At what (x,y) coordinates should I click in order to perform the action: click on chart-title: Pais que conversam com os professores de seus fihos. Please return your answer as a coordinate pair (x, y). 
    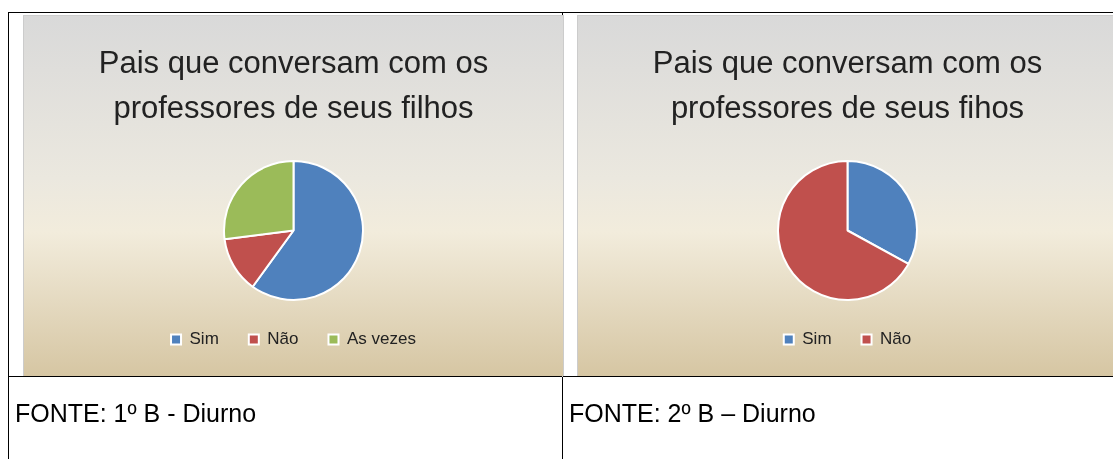
    Looking at the image, I should click on (847, 85).